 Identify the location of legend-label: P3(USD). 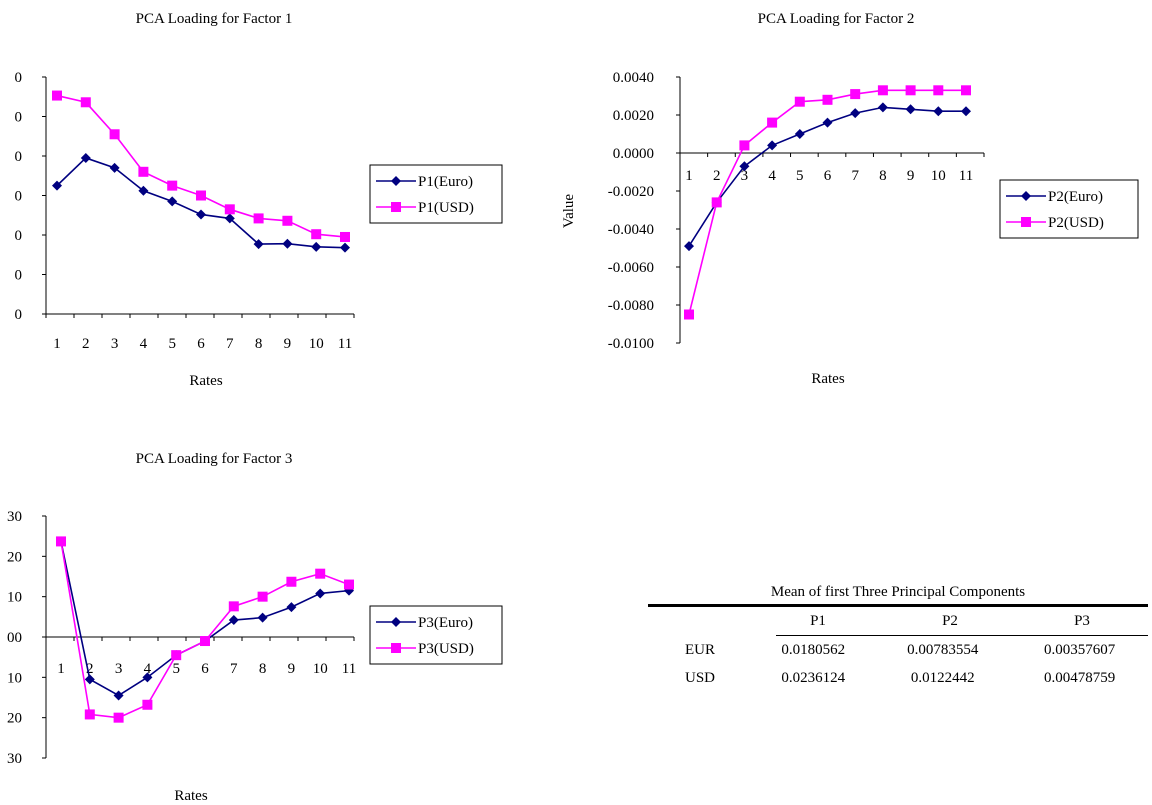
(446, 649).